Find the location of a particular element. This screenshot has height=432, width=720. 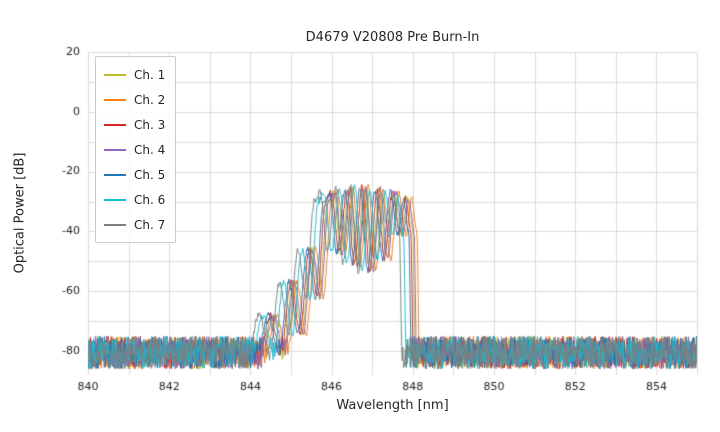

legend-item: Ch. 7 is located at coordinates (134, 224).